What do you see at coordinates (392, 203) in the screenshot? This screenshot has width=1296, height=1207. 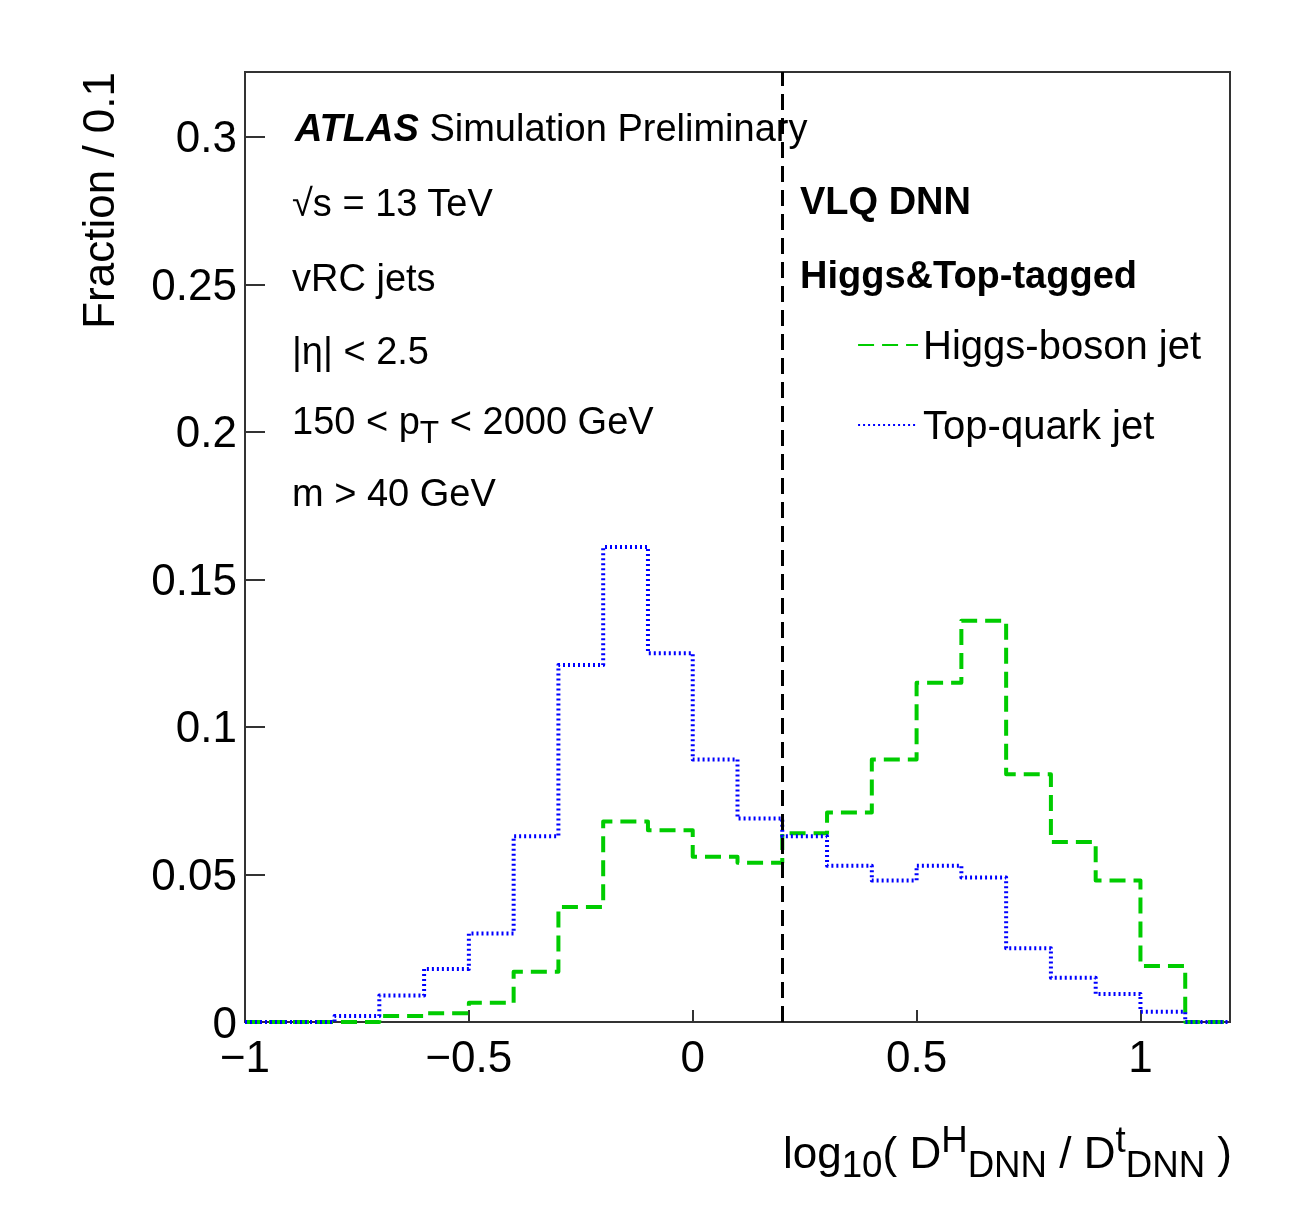 I see `annotation: √s = 13 TeV` at bounding box center [392, 203].